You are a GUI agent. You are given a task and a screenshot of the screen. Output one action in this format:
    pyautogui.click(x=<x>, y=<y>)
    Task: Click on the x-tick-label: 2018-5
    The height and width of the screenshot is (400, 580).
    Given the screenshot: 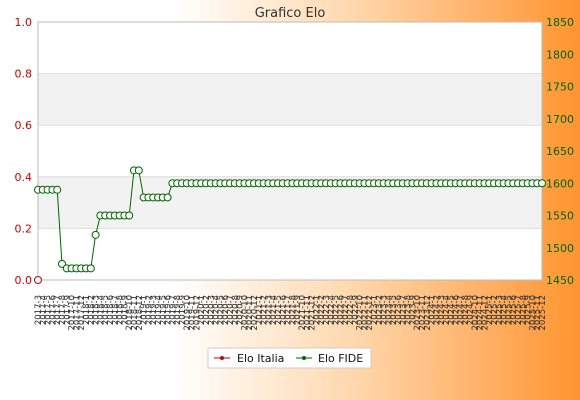 What is the action you would take?
    pyautogui.click(x=106, y=310)
    